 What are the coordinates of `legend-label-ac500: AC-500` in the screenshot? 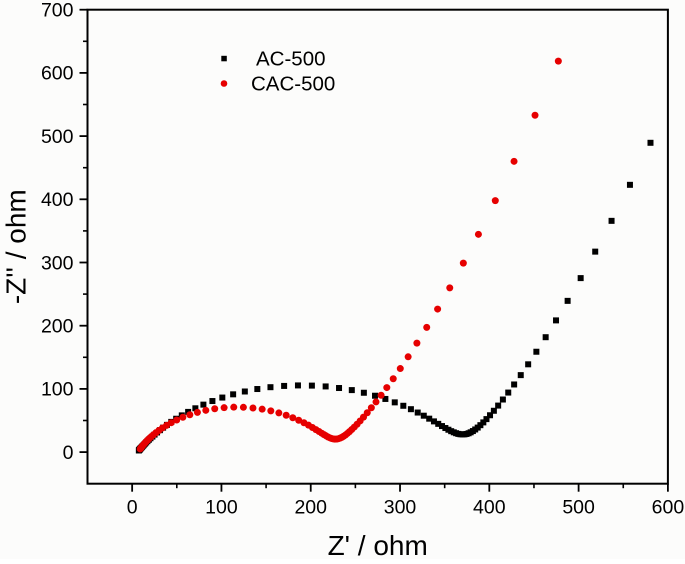 It's located at (291, 59).